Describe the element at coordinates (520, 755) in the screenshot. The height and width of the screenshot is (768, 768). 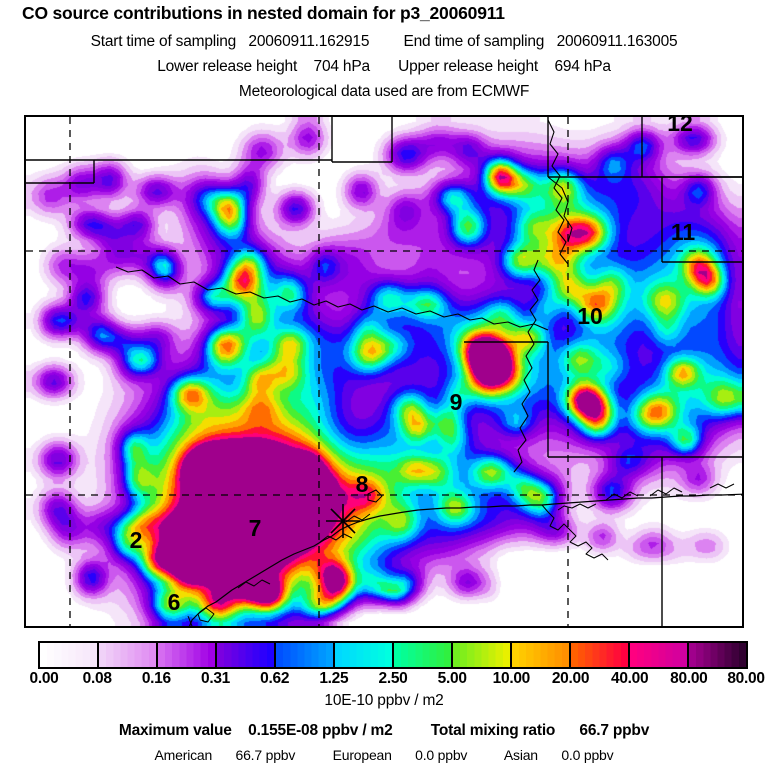
I see `asian-label: Asian` at that location.